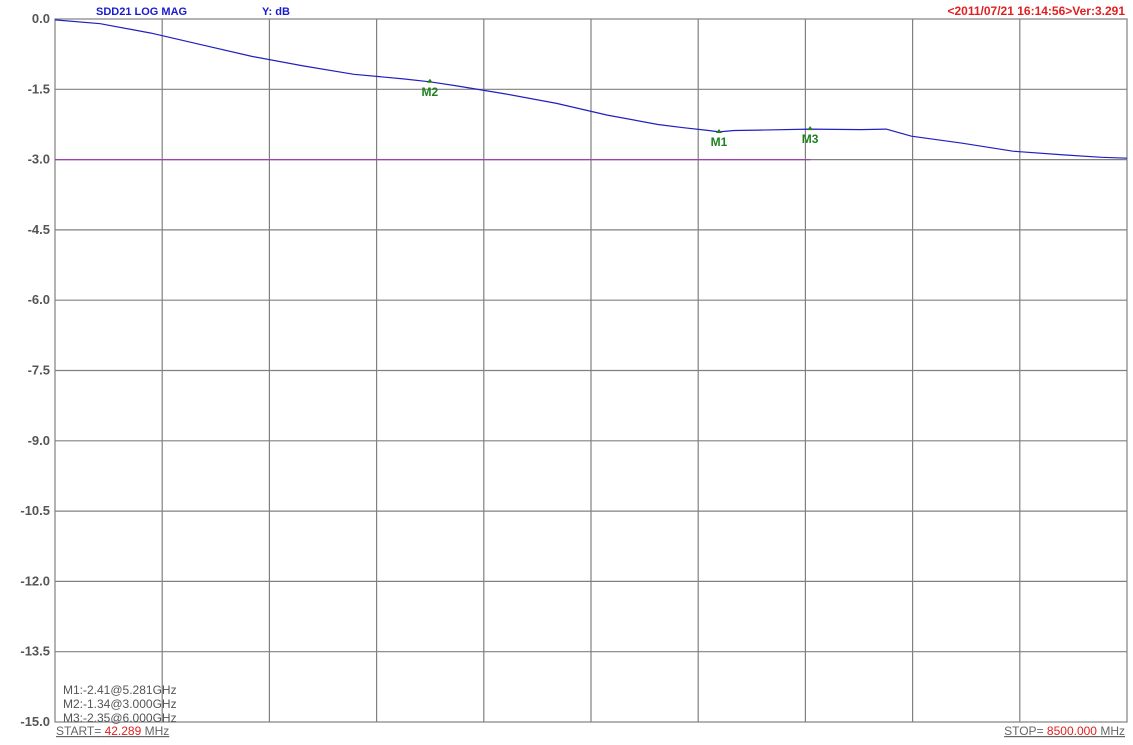  What do you see at coordinates (39, 440) in the screenshot?
I see `y-tick-label: -9.0` at bounding box center [39, 440].